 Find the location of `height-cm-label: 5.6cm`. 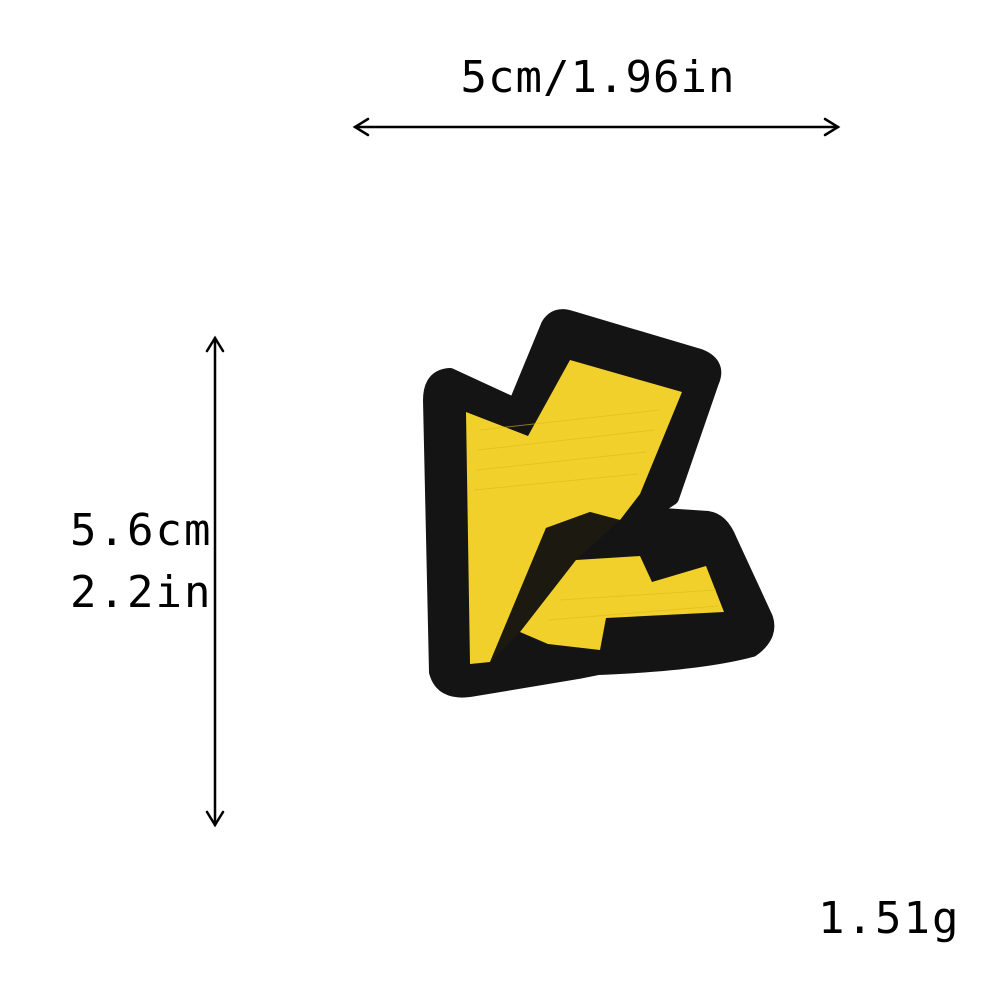

height-cm-label: 5.6cm is located at coordinates (141, 530).